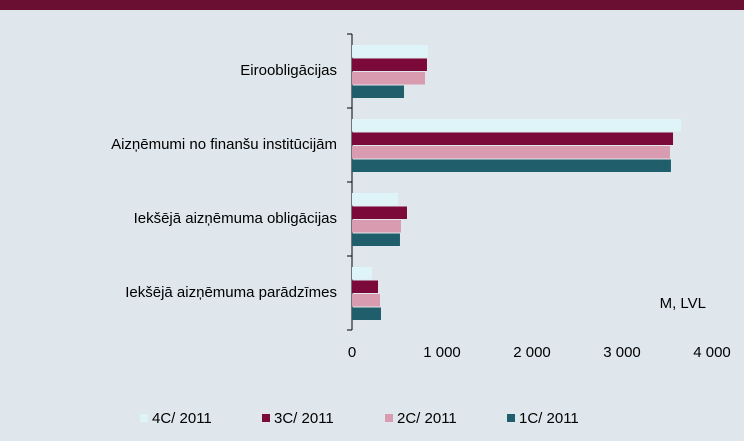 The width and height of the screenshot is (744, 441). I want to click on y-tick-label: Eiroobligācijas, so click(288, 70).